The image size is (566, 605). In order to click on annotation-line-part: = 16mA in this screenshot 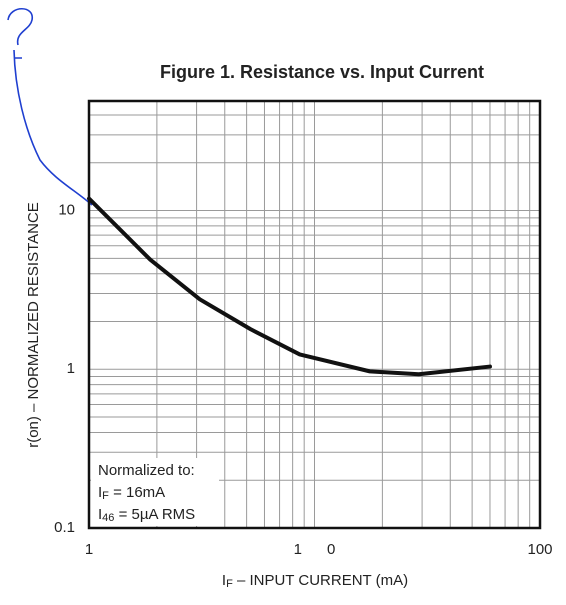, I will do `click(137, 492)`.